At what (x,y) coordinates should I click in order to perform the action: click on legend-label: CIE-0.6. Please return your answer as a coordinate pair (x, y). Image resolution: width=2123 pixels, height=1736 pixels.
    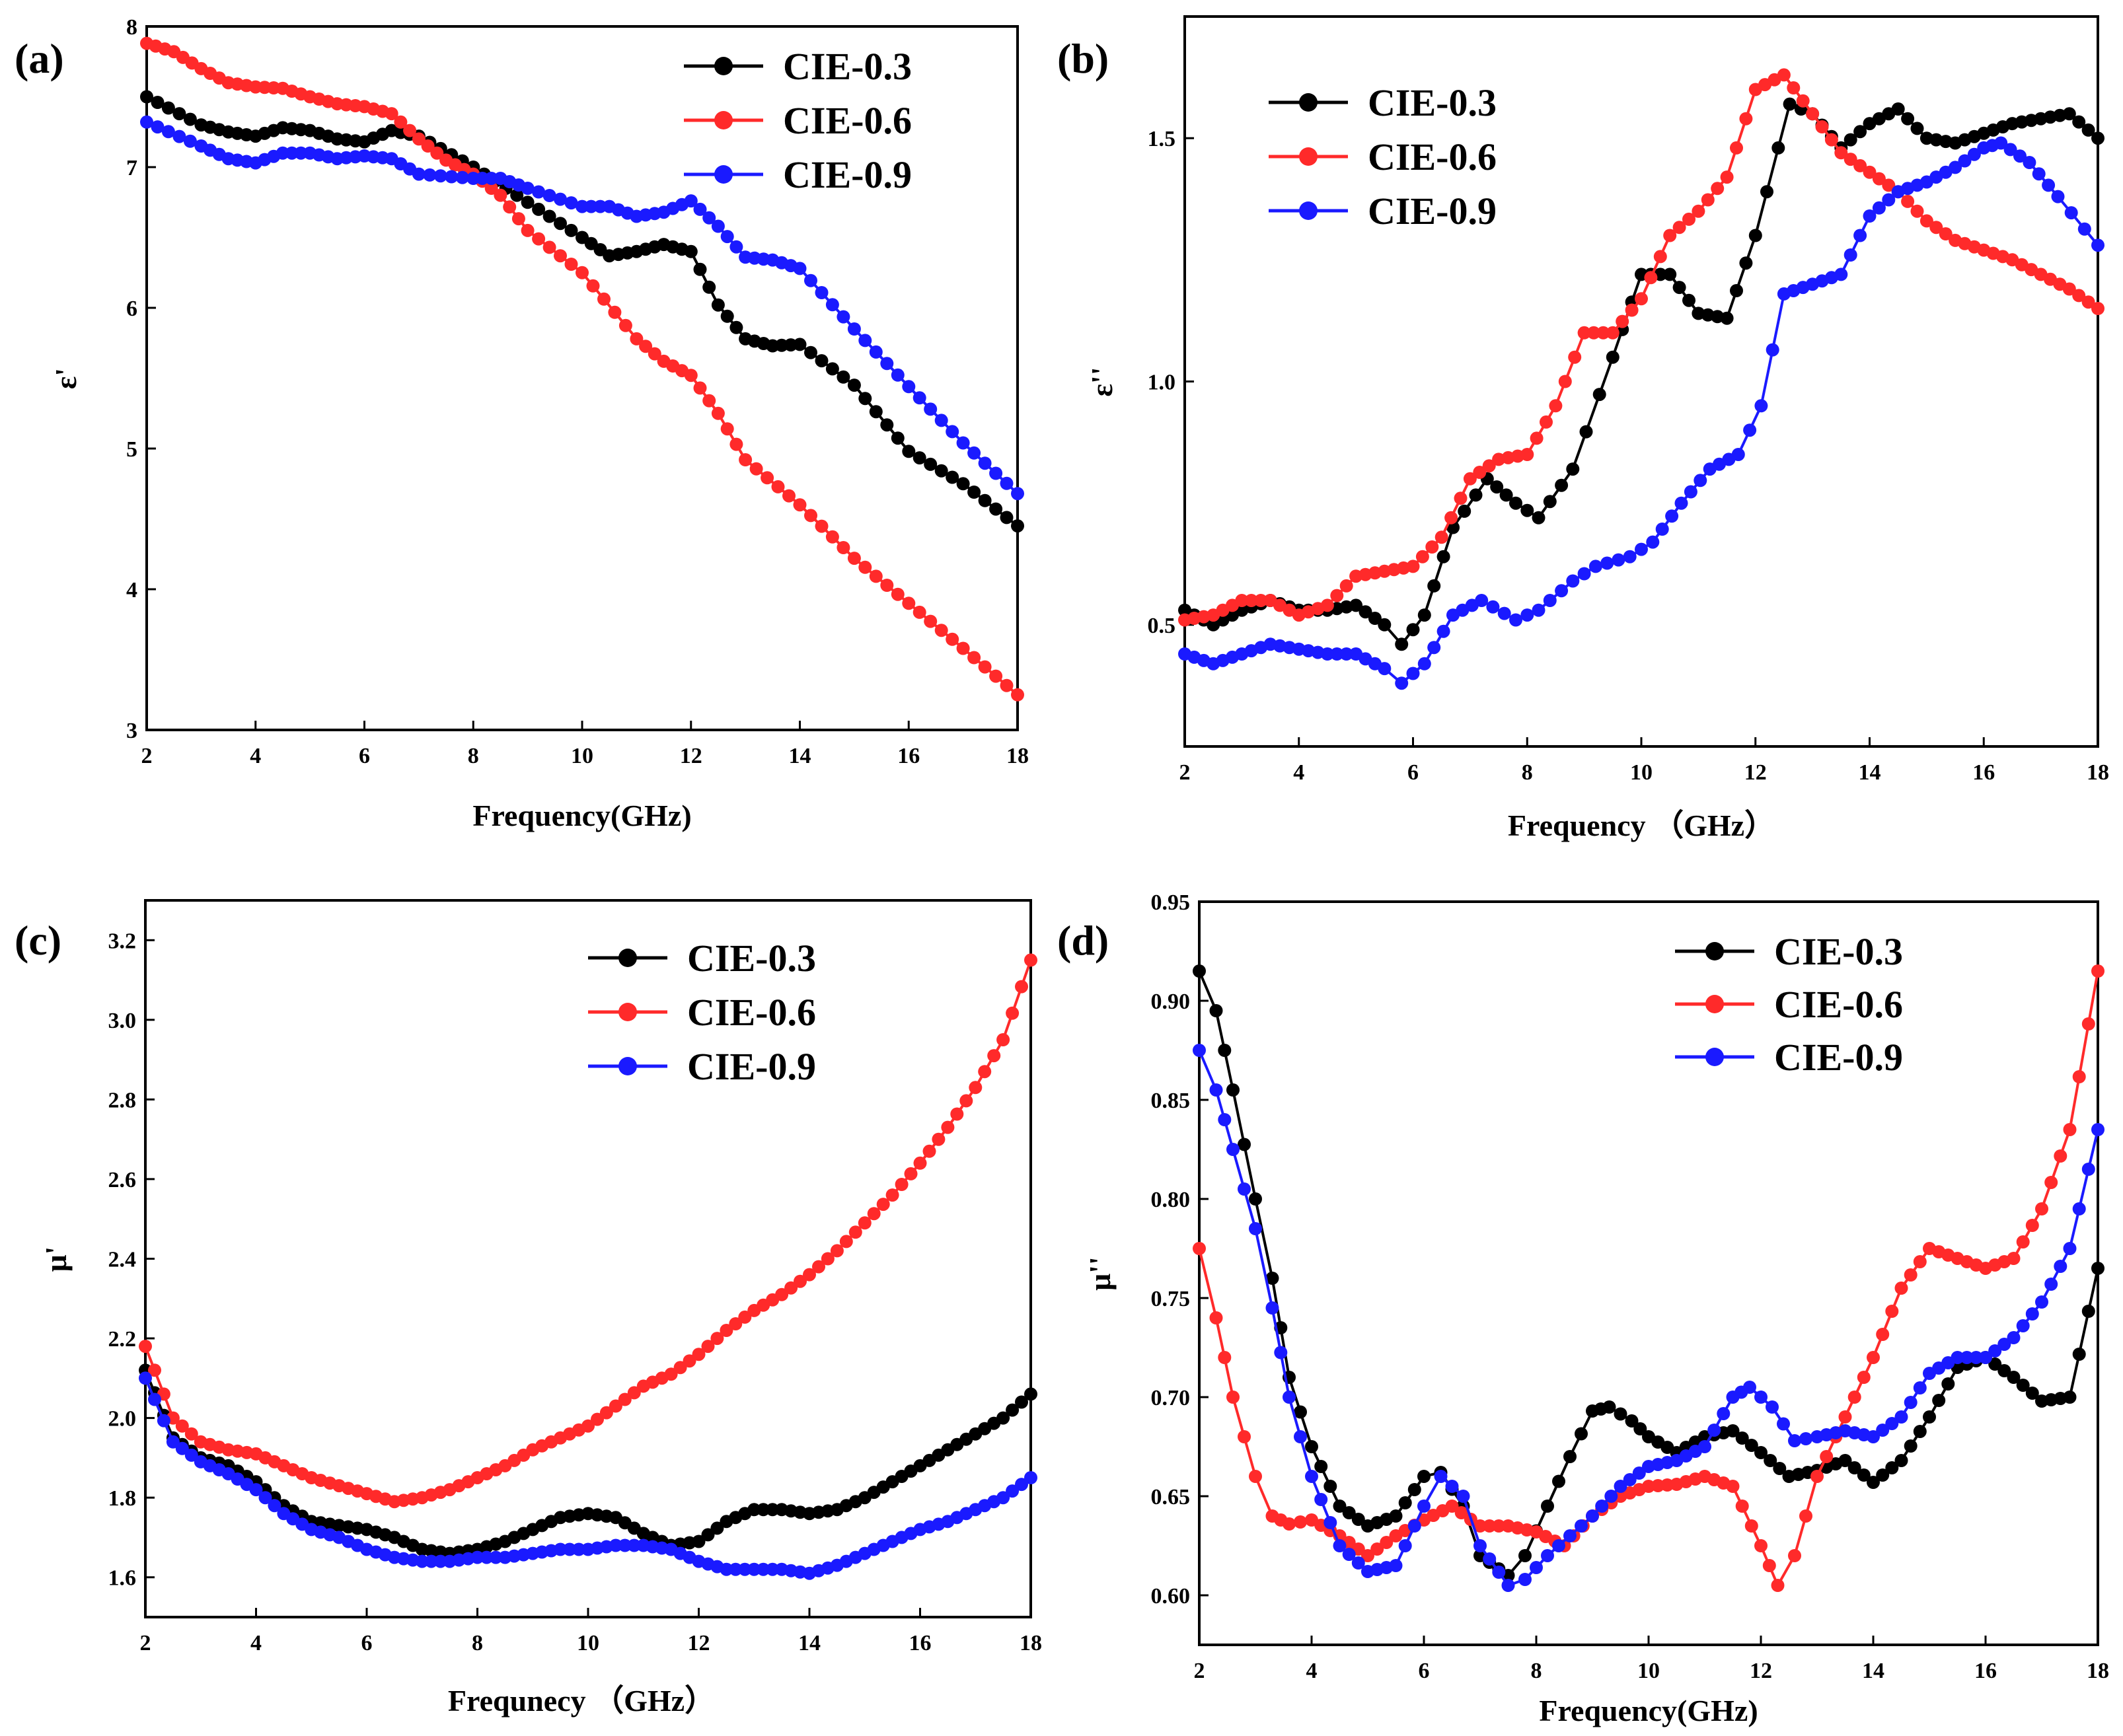
    Looking at the image, I should click on (1838, 1004).